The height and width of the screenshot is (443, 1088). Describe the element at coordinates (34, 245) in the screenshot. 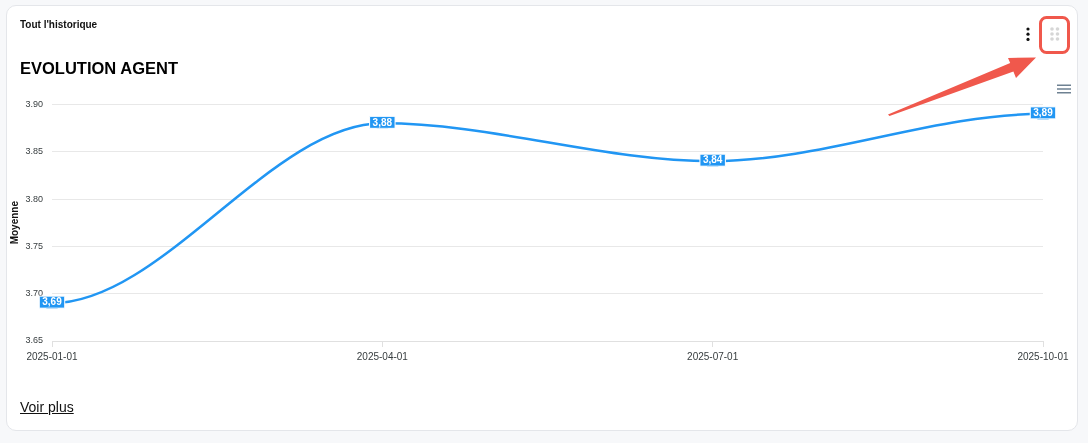

I see `y-tick-label: 3.75` at that location.